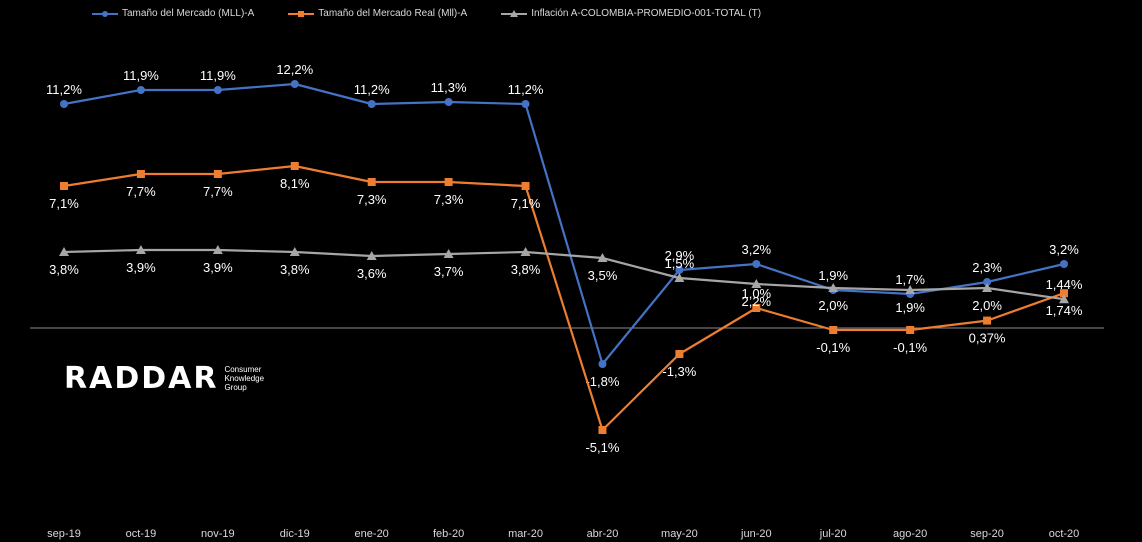 This screenshot has height=542, width=1142. I want to click on data-label: 1,44%, so click(1064, 284).